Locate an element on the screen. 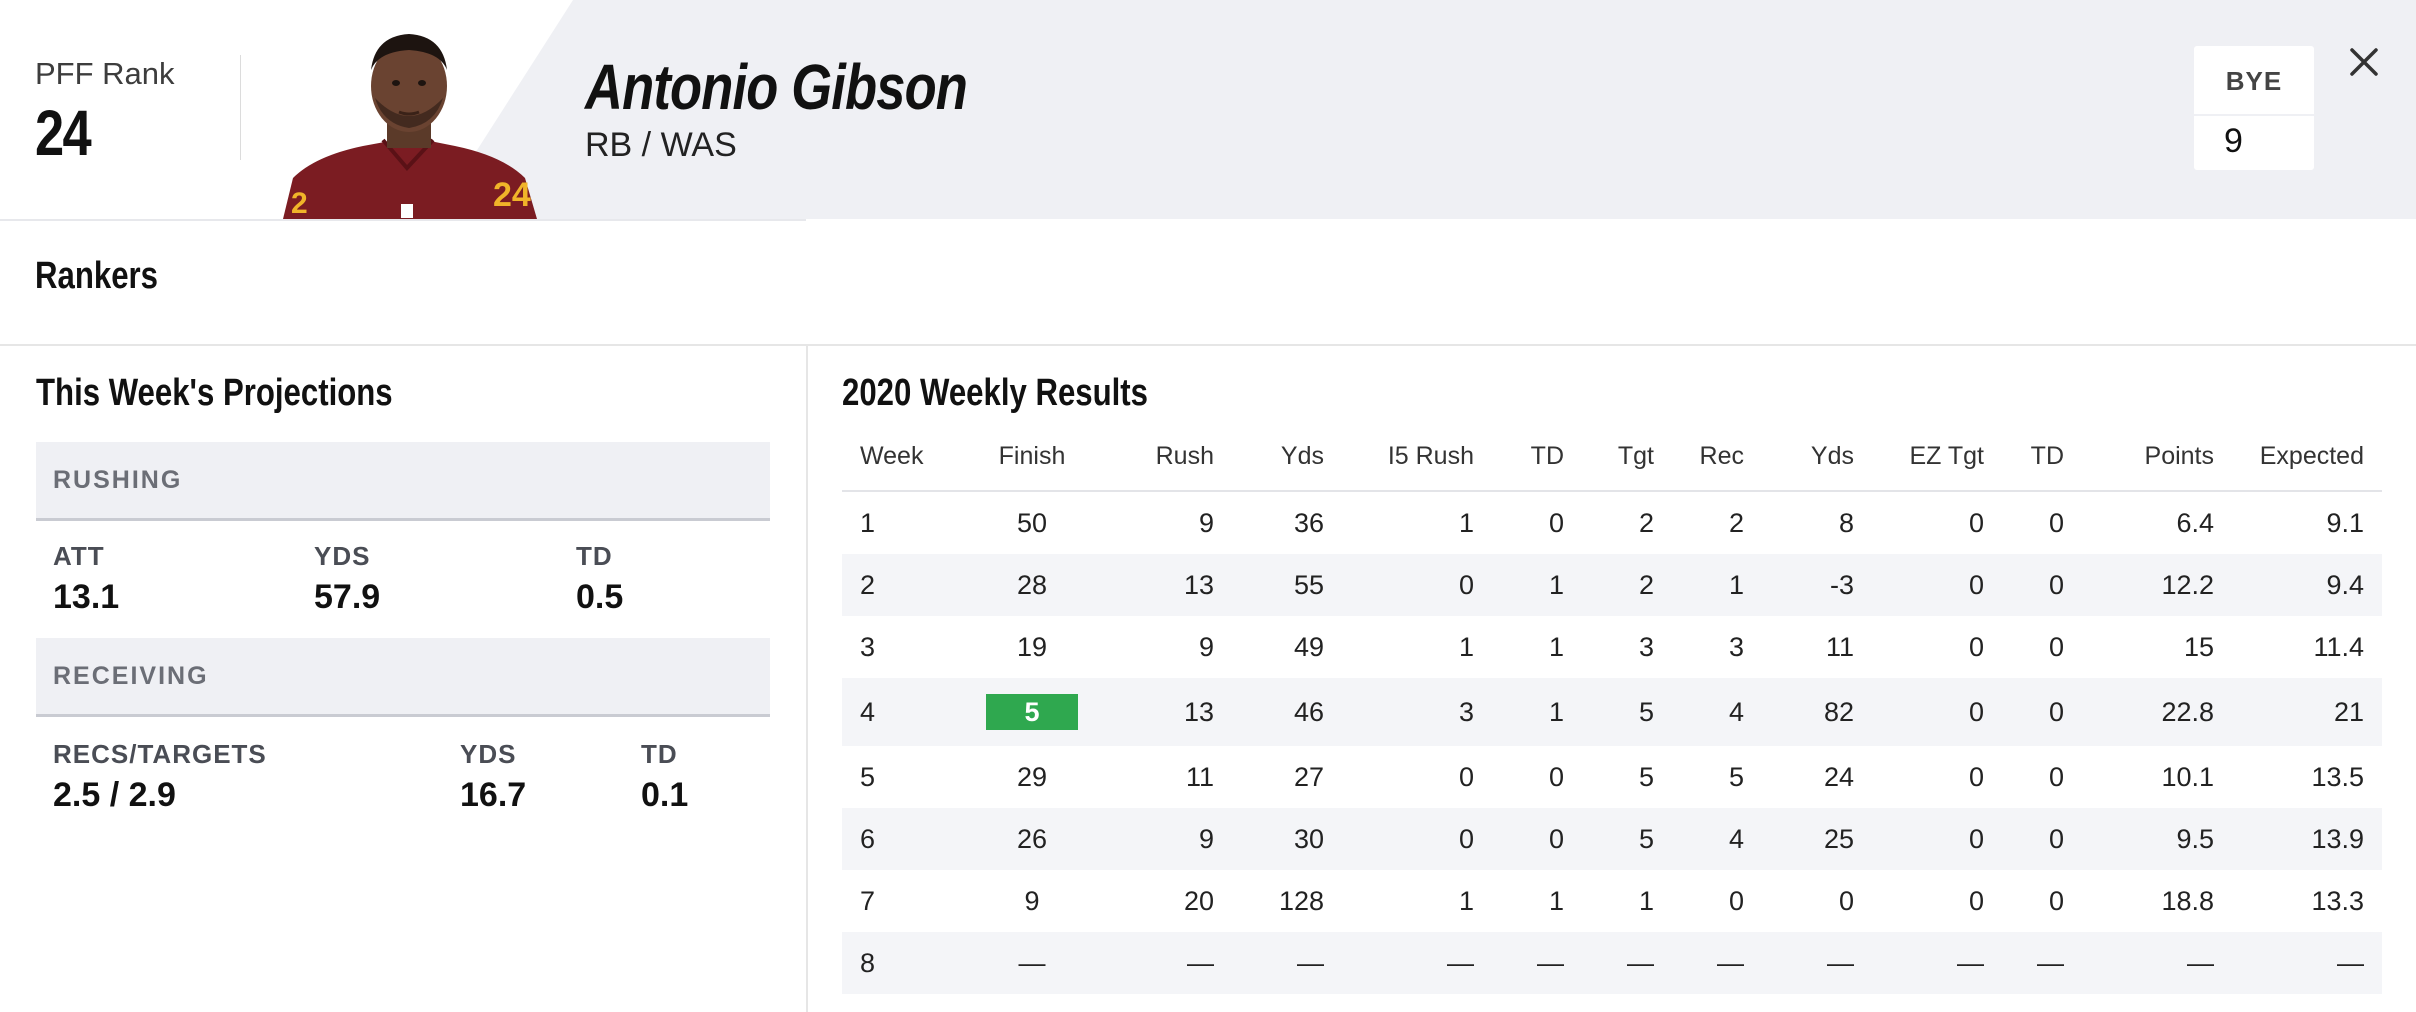 The width and height of the screenshot is (2416, 1012). cell-points: 6.4 is located at coordinates (2195, 522).